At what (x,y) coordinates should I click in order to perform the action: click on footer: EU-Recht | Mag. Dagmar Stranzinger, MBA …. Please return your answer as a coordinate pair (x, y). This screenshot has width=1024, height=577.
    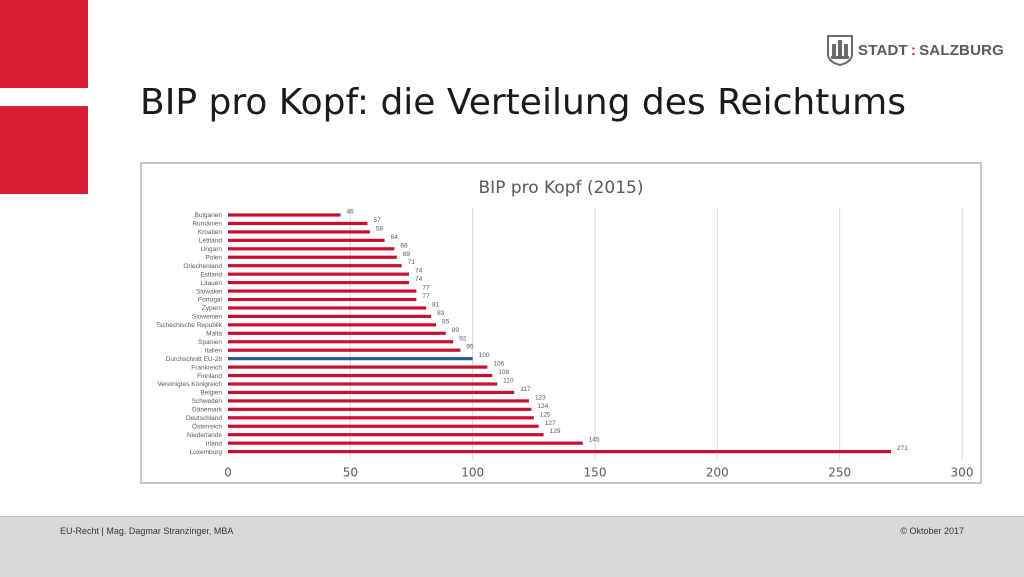
    Looking at the image, I should click on (512, 546).